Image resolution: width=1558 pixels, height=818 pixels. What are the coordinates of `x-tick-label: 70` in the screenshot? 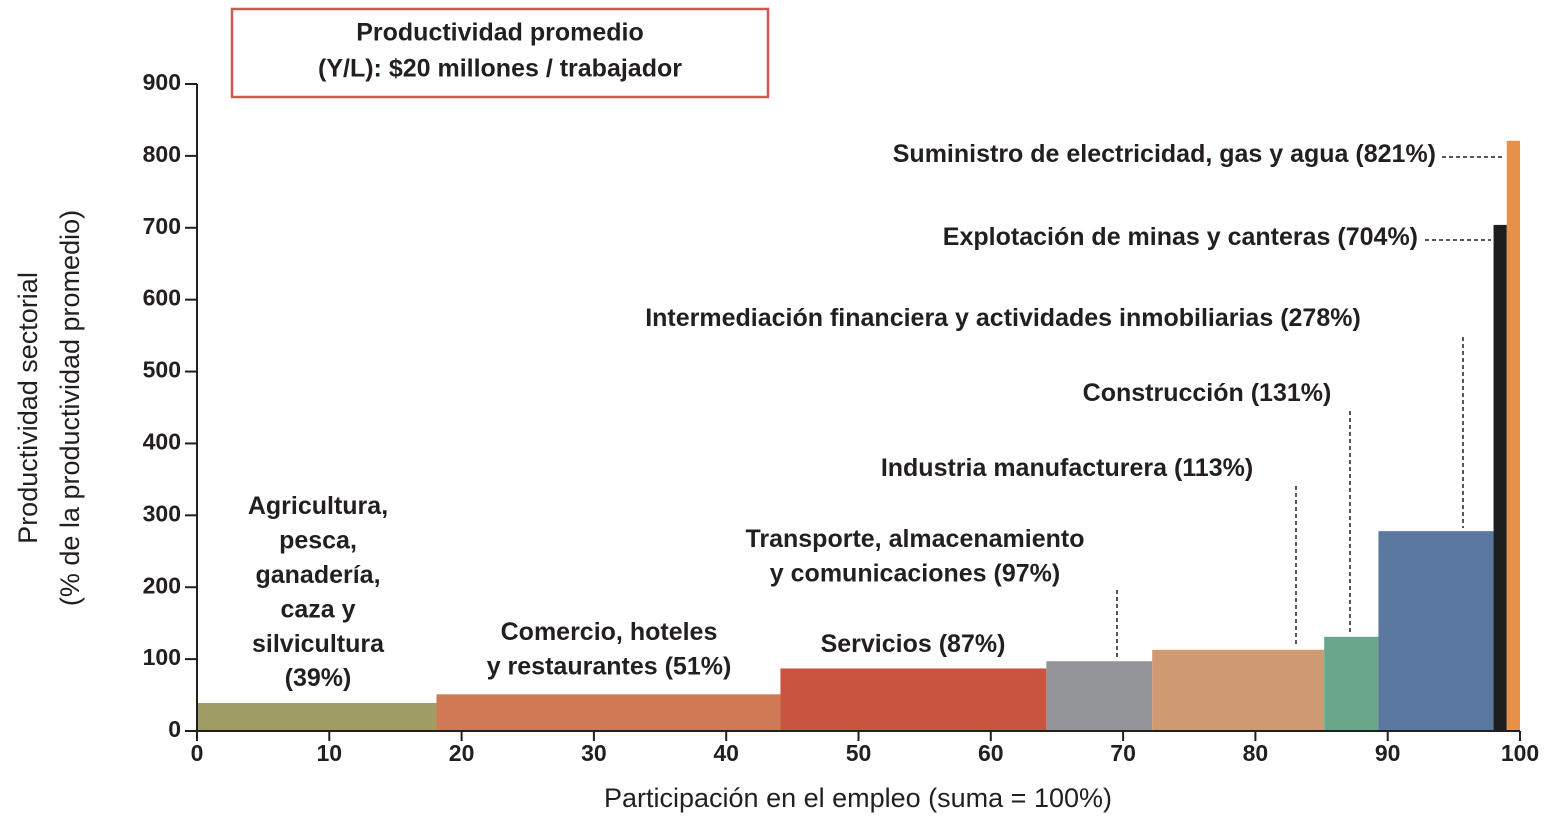 It's located at (1123, 753).